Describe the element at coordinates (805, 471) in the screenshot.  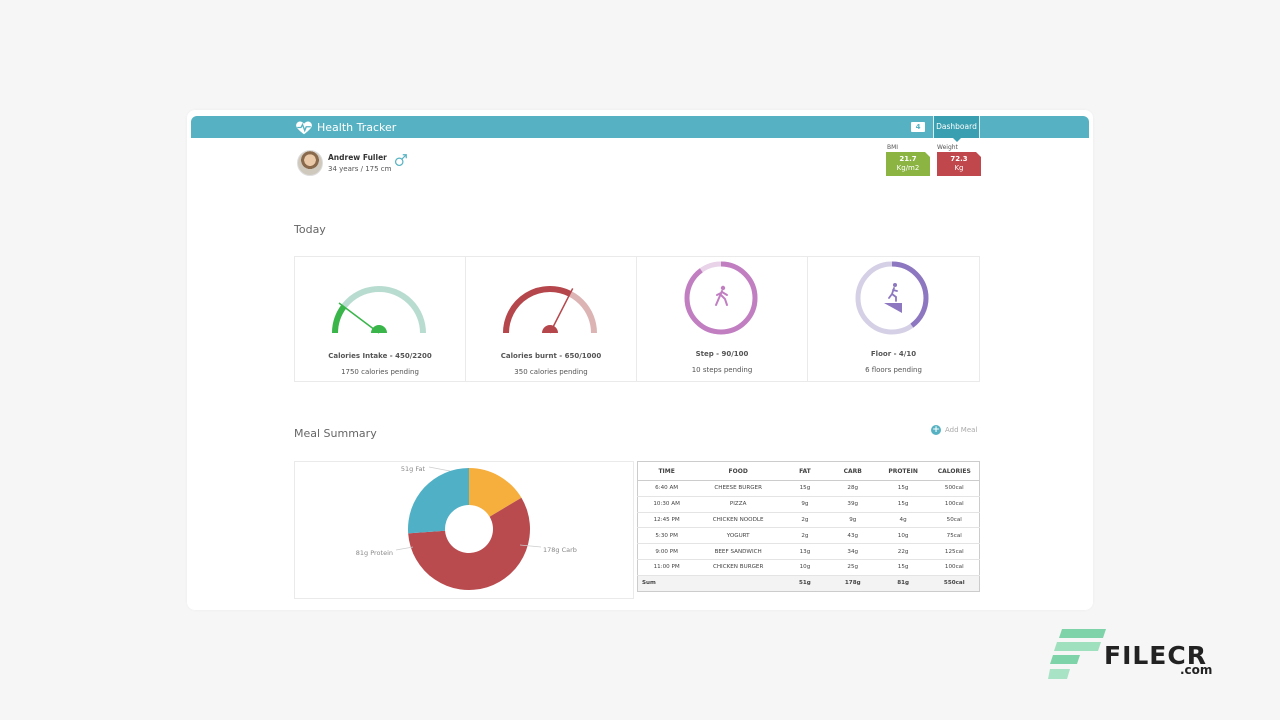
I see `header-fat: FAT` at that location.